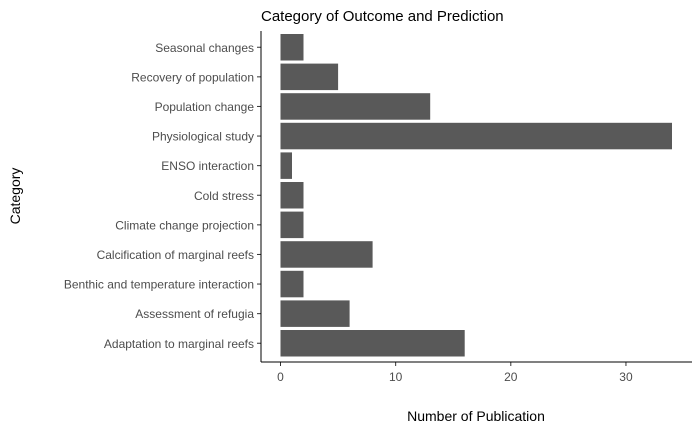 The height and width of the screenshot is (432, 700). What do you see at coordinates (224, 196) in the screenshot?
I see `category-label: Cold stress` at bounding box center [224, 196].